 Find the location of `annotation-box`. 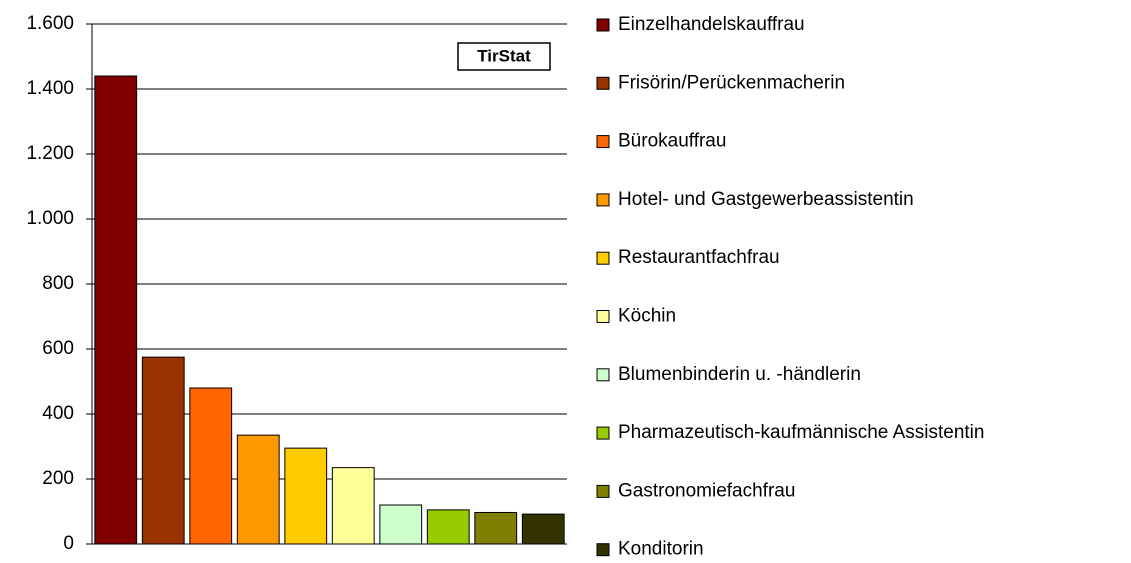

annotation-box is located at coordinates (504, 56).